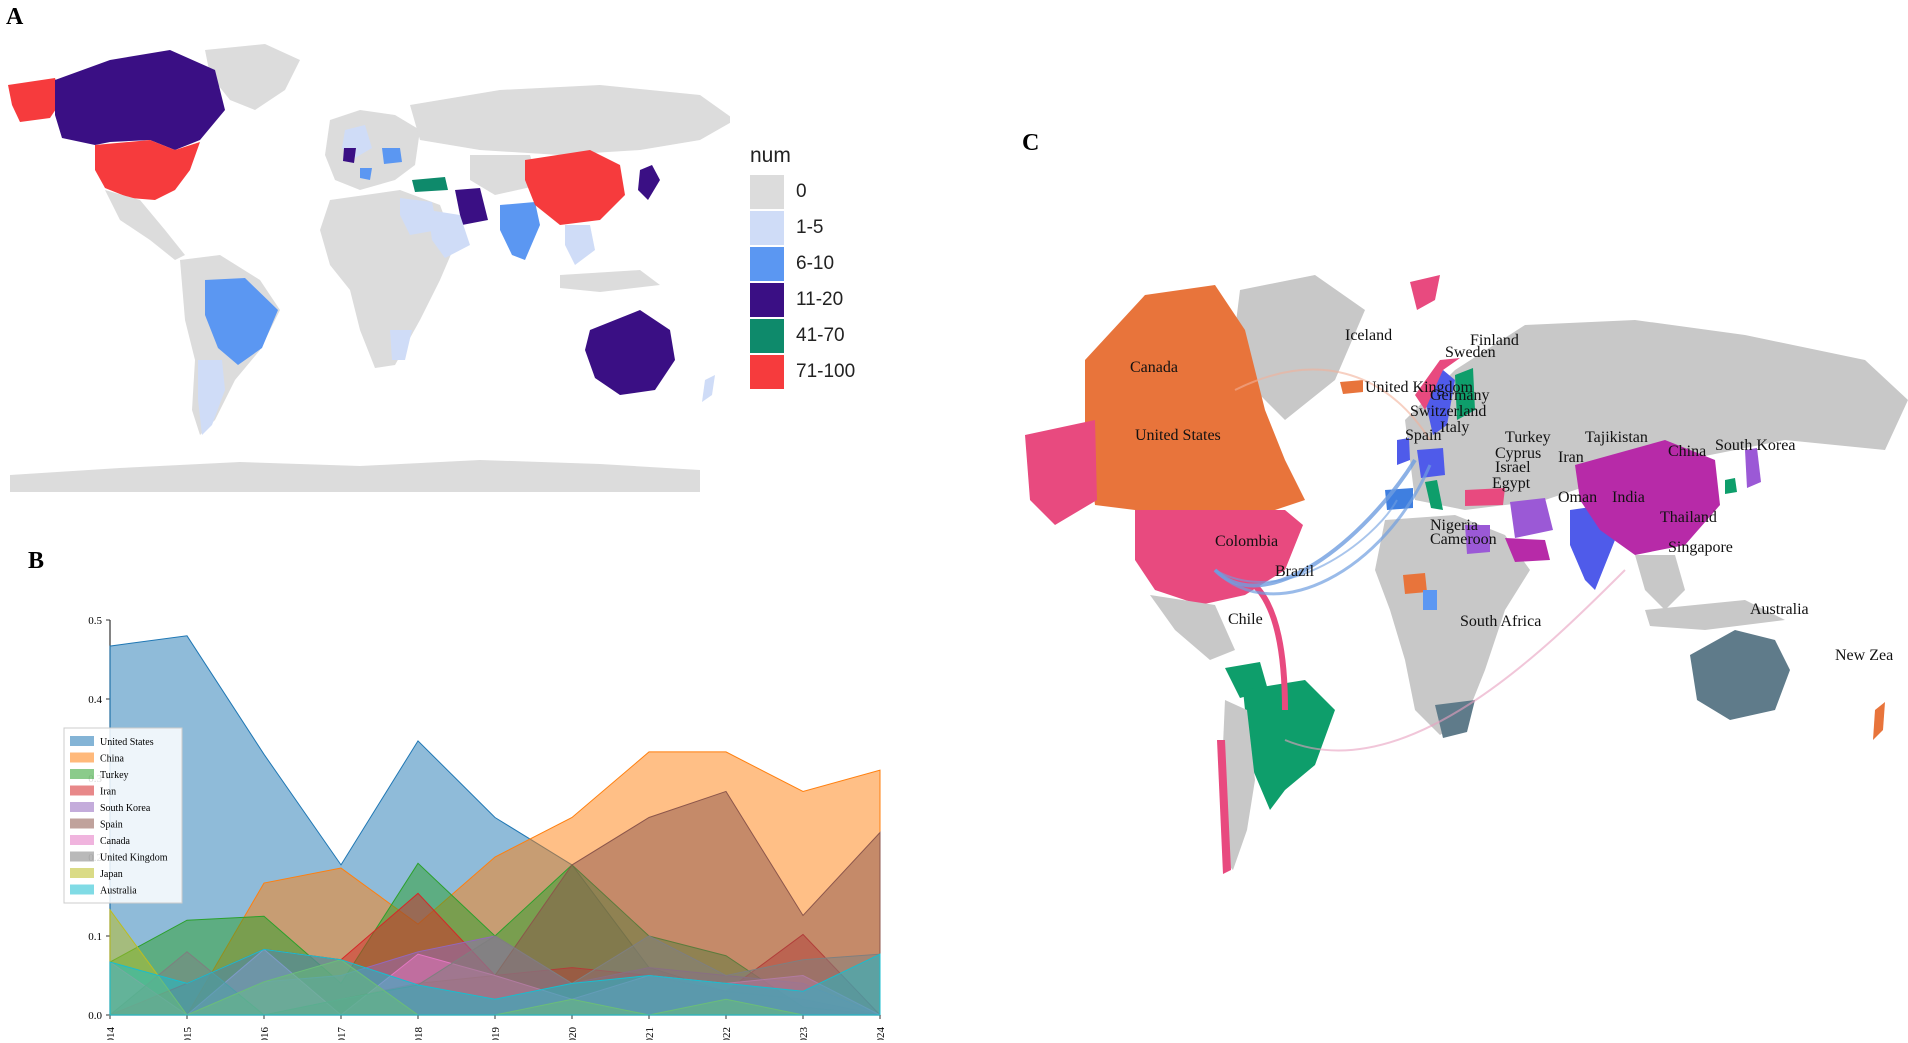 This screenshot has height=1043, width=1908. What do you see at coordinates (1656, 415) in the screenshot?
I see `eurasia-shape-c` at bounding box center [1656, 415].